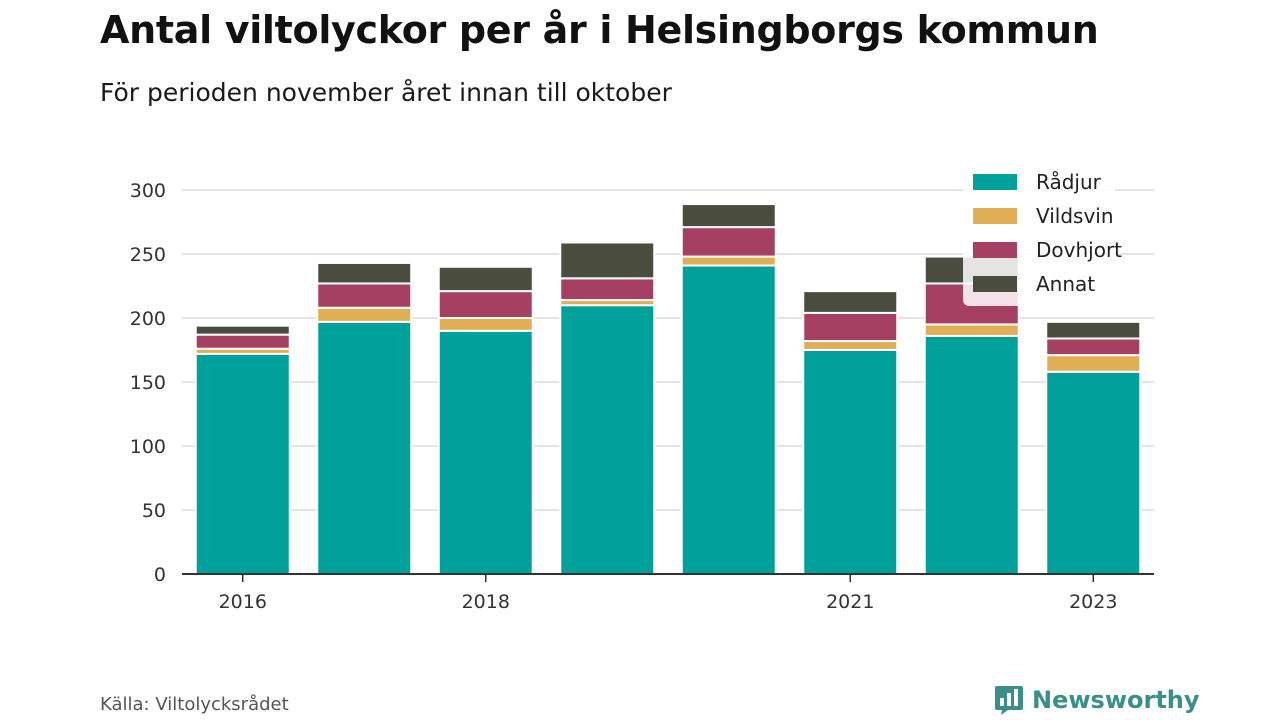 This screenshot has width=1280, height=720. Describe the element at coordinates (243, 602) in the screenshot. I see `x-tick-label: 2016` at that location.